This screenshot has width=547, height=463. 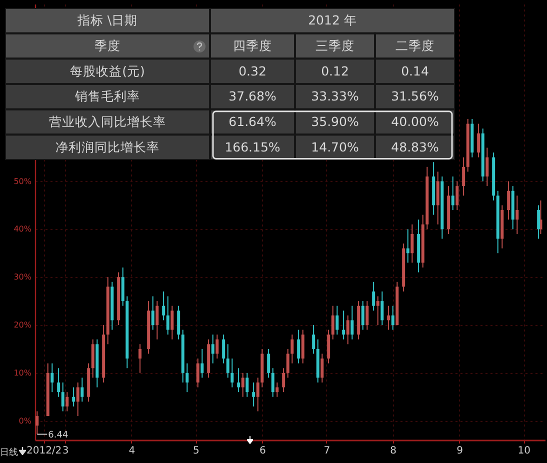 I want to click on data-label: 14.70%, so click(x=335, y=146).